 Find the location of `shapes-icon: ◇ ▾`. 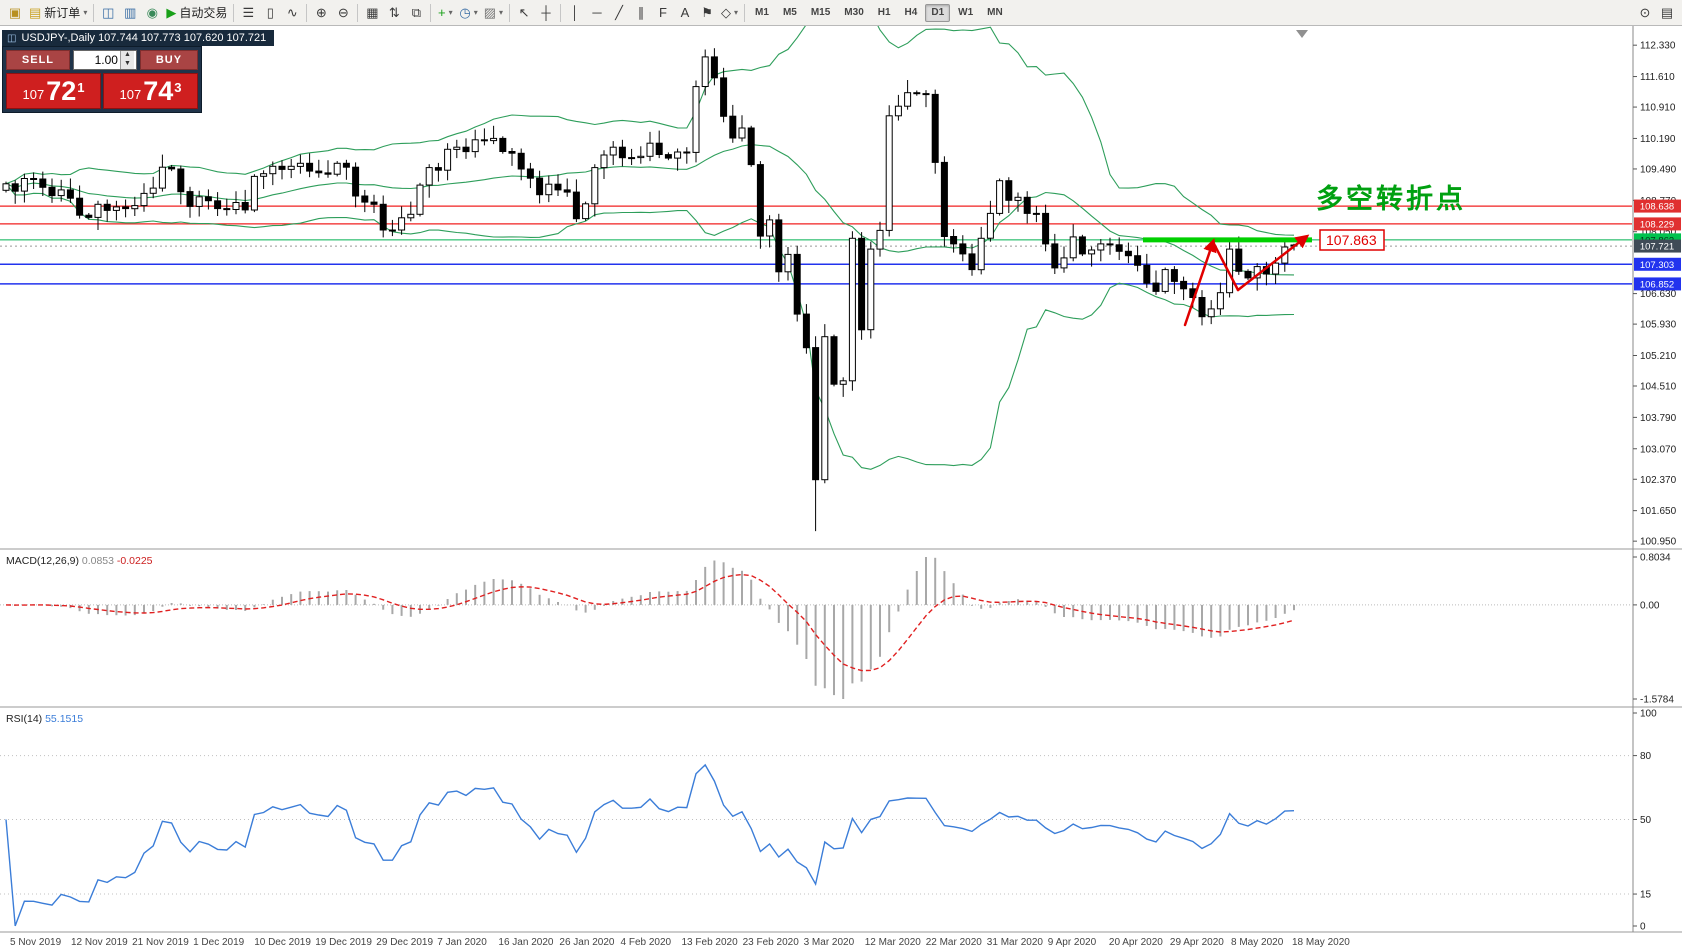

shapes-icon: ◇ ▾ is located at coordinates (729, 13).